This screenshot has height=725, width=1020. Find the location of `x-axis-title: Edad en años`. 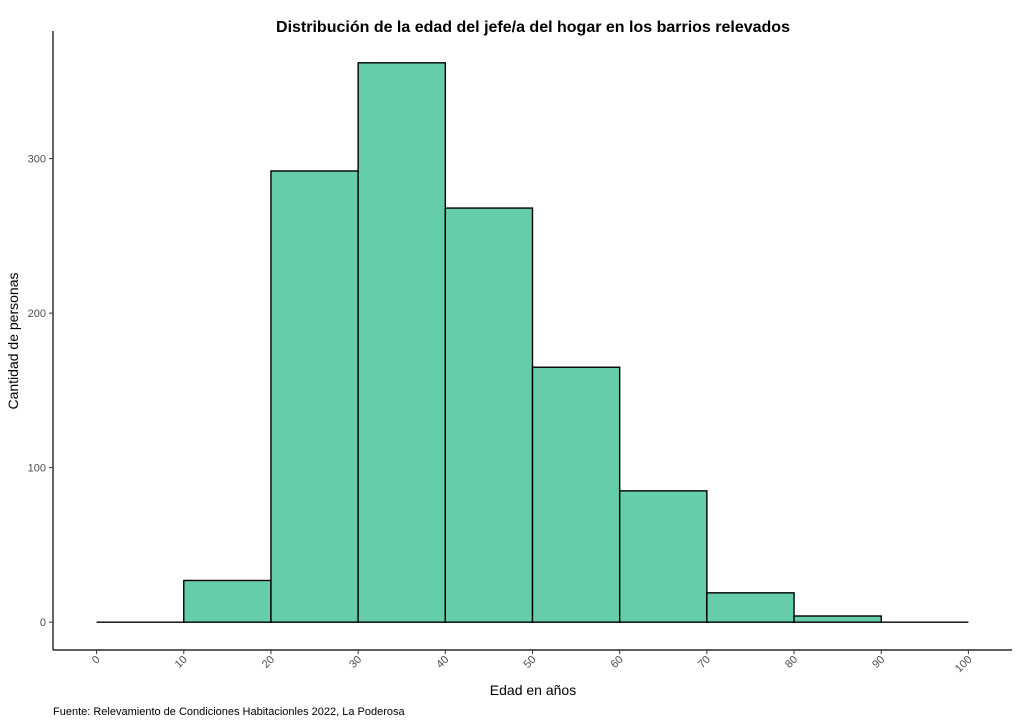

x-axis-title: Edad en años is located at coordinates (533, 690).